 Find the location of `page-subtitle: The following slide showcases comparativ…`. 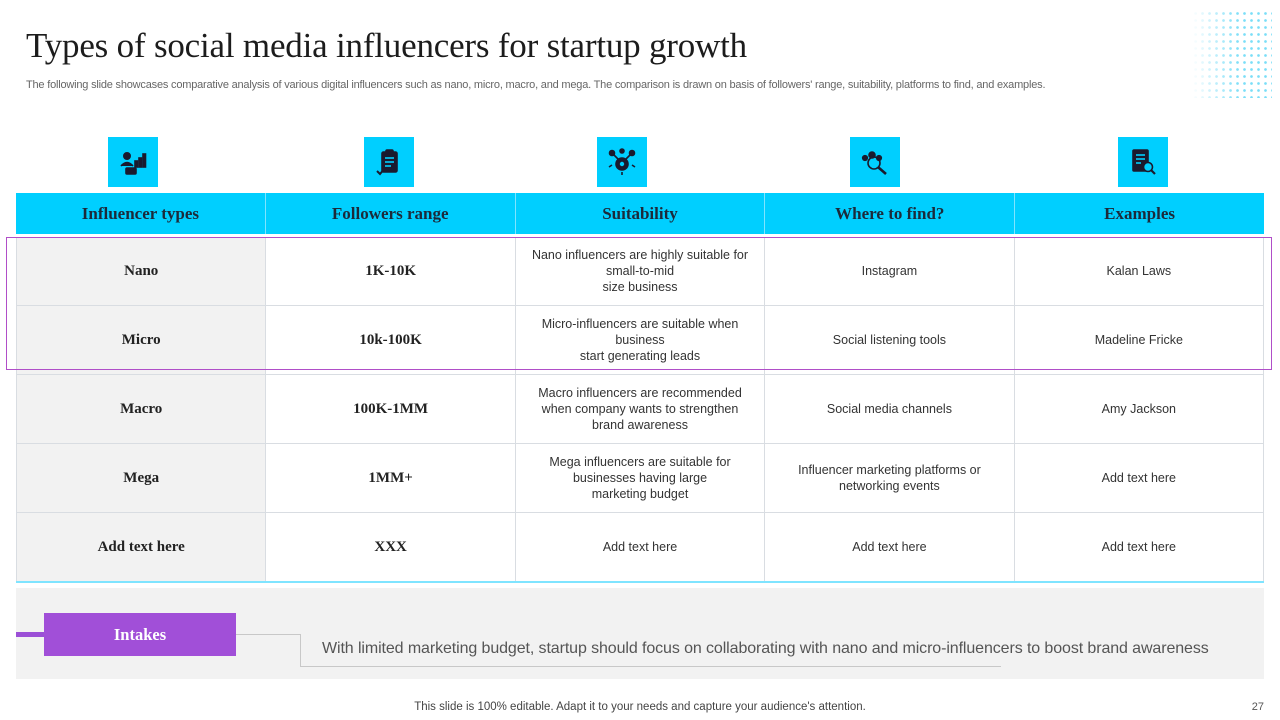

page-subtitle: The following slide showcases comparativ… is located at coordinates (536, 85).